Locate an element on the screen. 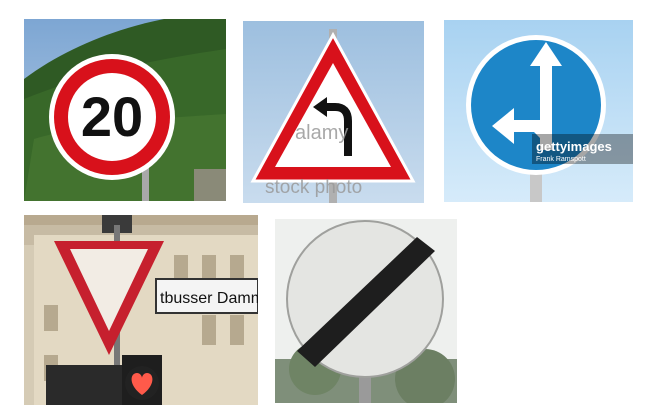 The height and width of the screenshot is (419, 648). watermark-brand: alamy is located at coordinates (321, 133).